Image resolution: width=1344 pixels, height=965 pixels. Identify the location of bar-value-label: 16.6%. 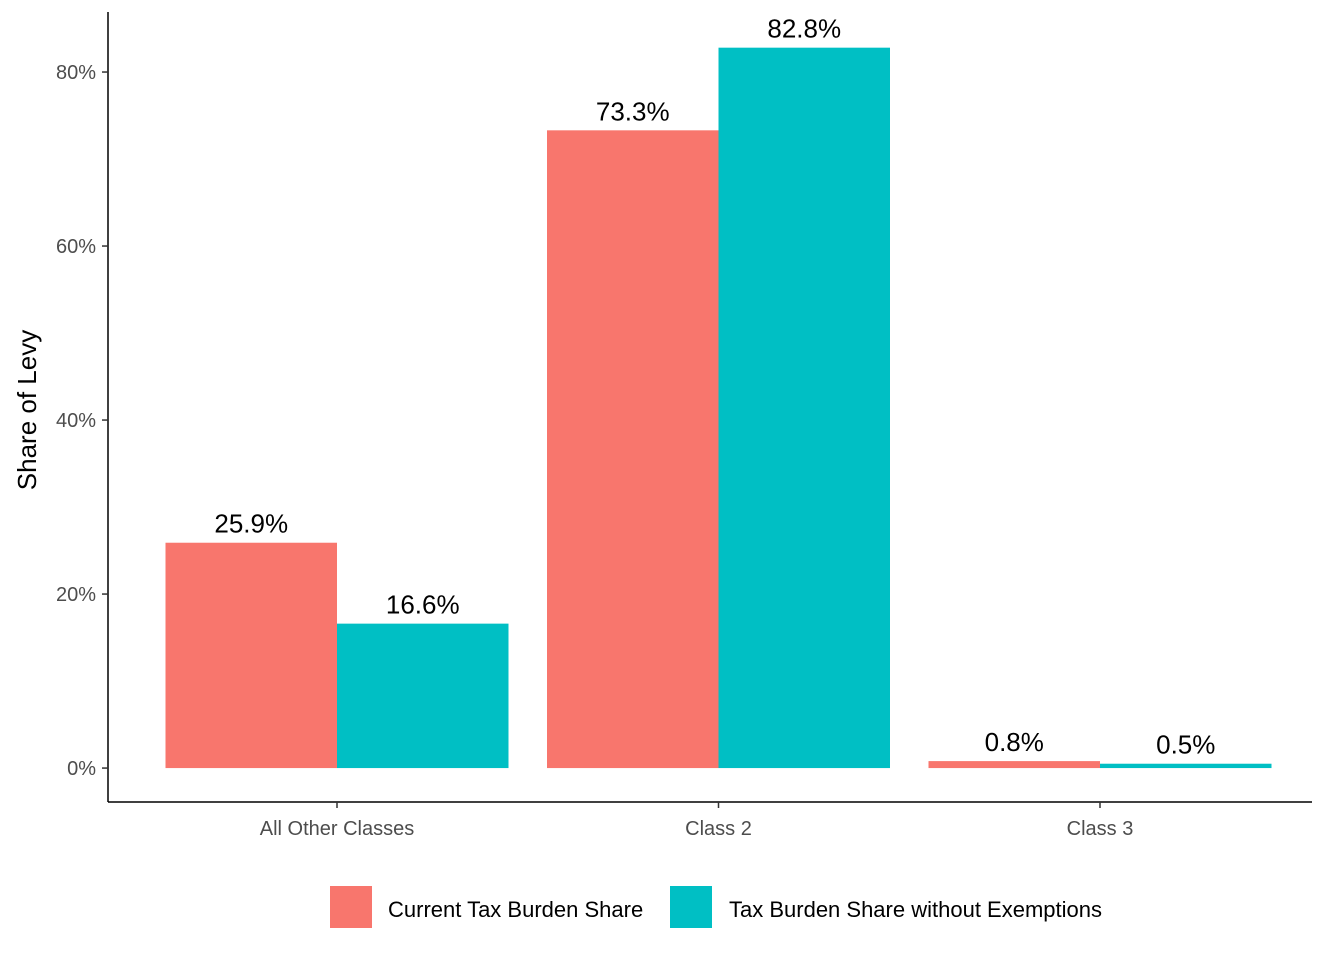
(423, 605).